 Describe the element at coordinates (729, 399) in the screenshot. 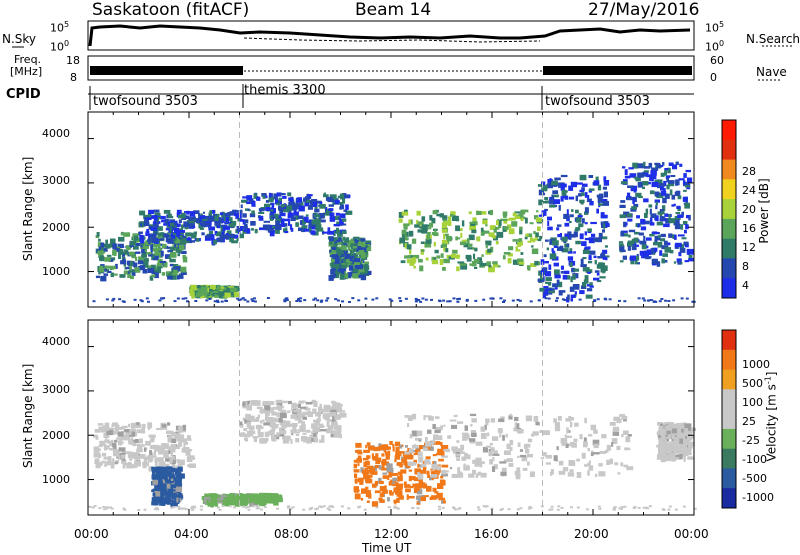

I see `velocity-cbar-swatch` at that location.